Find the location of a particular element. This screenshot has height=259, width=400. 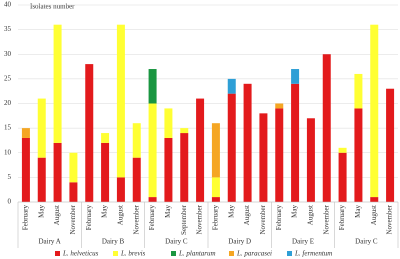

y-tick-label: 5 is located at coordinates (10, 177).